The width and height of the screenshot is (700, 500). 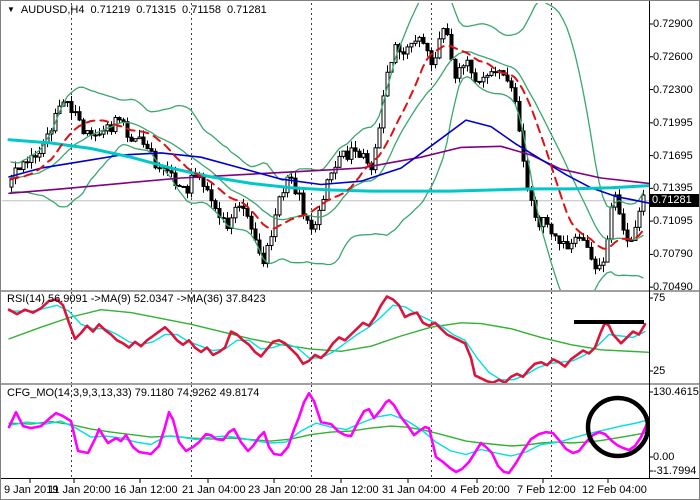 I want to click on ohlc-close: 0.71281, so click(x=246, y=10).